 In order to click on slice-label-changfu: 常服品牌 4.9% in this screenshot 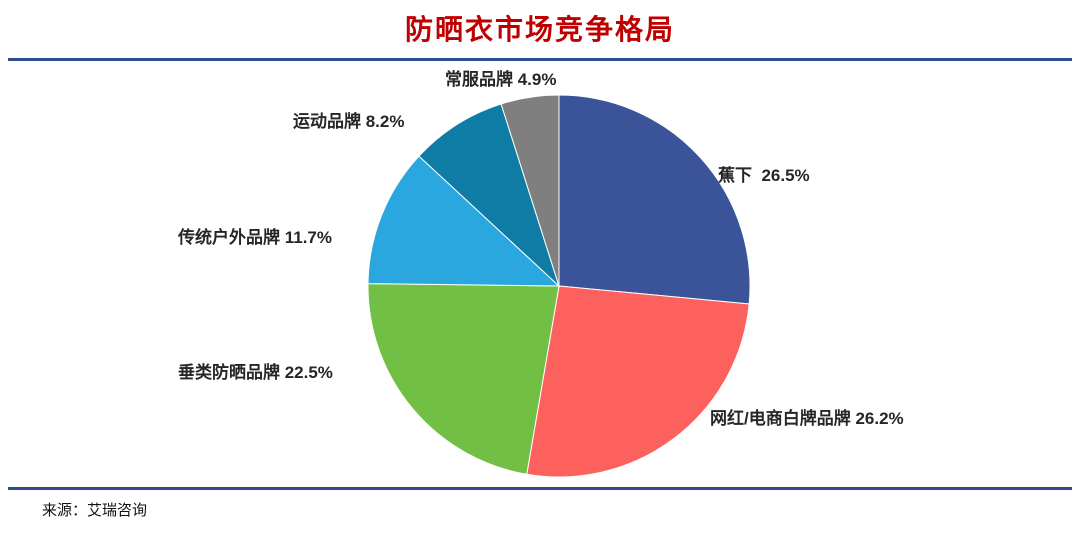, I will do `click(501, 79)`.